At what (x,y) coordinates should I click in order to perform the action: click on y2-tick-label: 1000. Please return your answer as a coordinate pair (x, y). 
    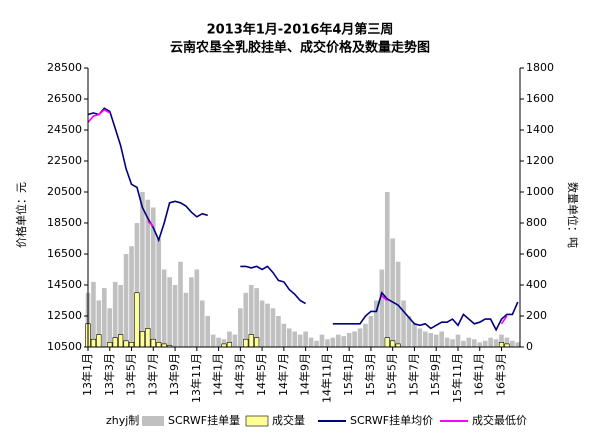
    Looking at the image, I should click on (540, 191).